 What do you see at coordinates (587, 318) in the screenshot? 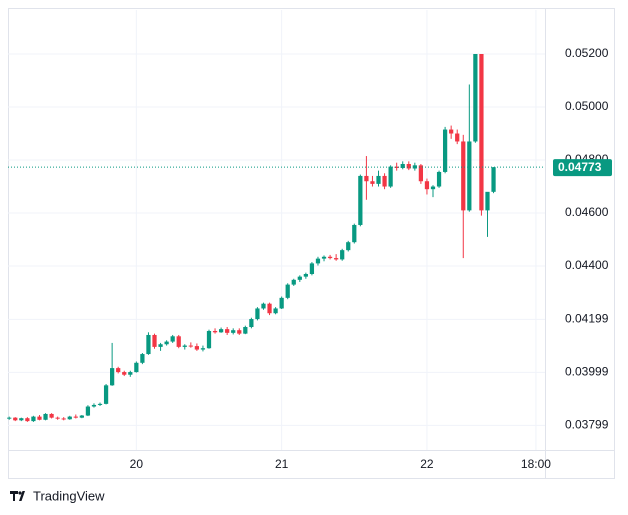
I see `y-tick-label: 0.04199` at bounding box center [587, 318].